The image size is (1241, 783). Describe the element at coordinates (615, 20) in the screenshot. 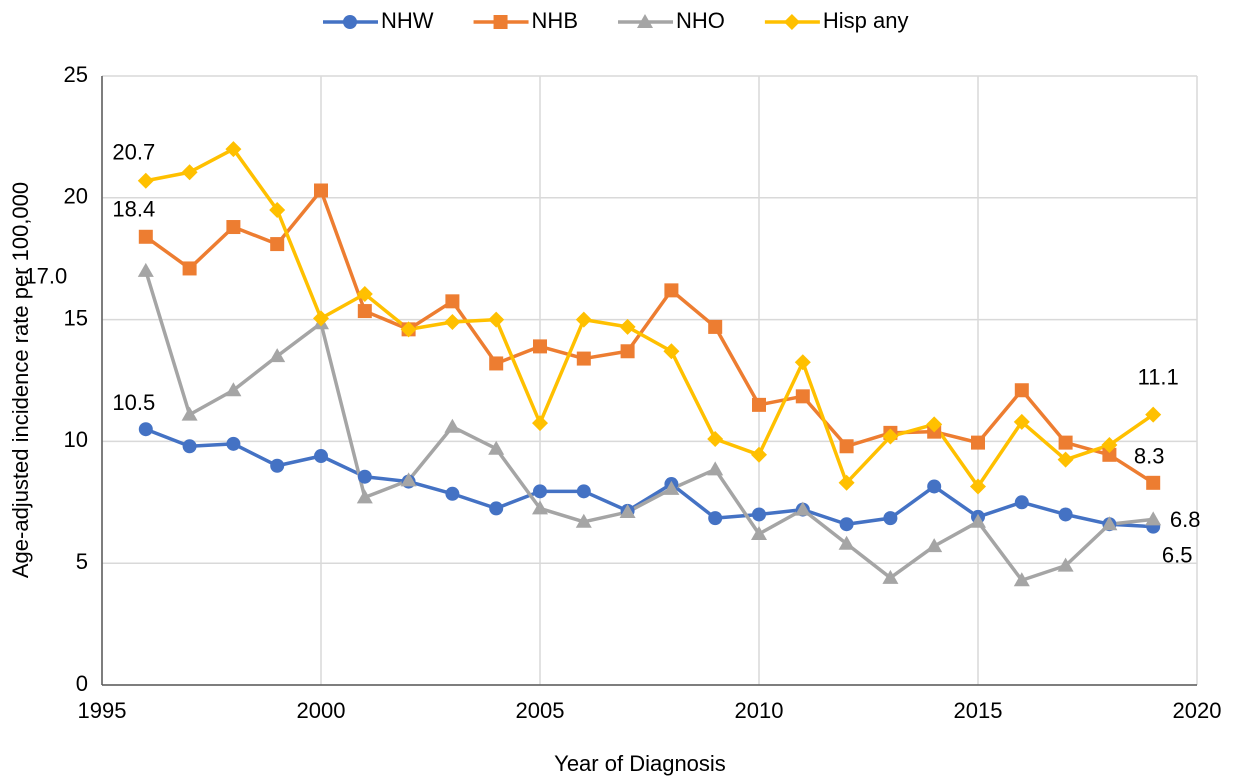

I see `legend: NHW NHB NHO Hisp any` at that location.